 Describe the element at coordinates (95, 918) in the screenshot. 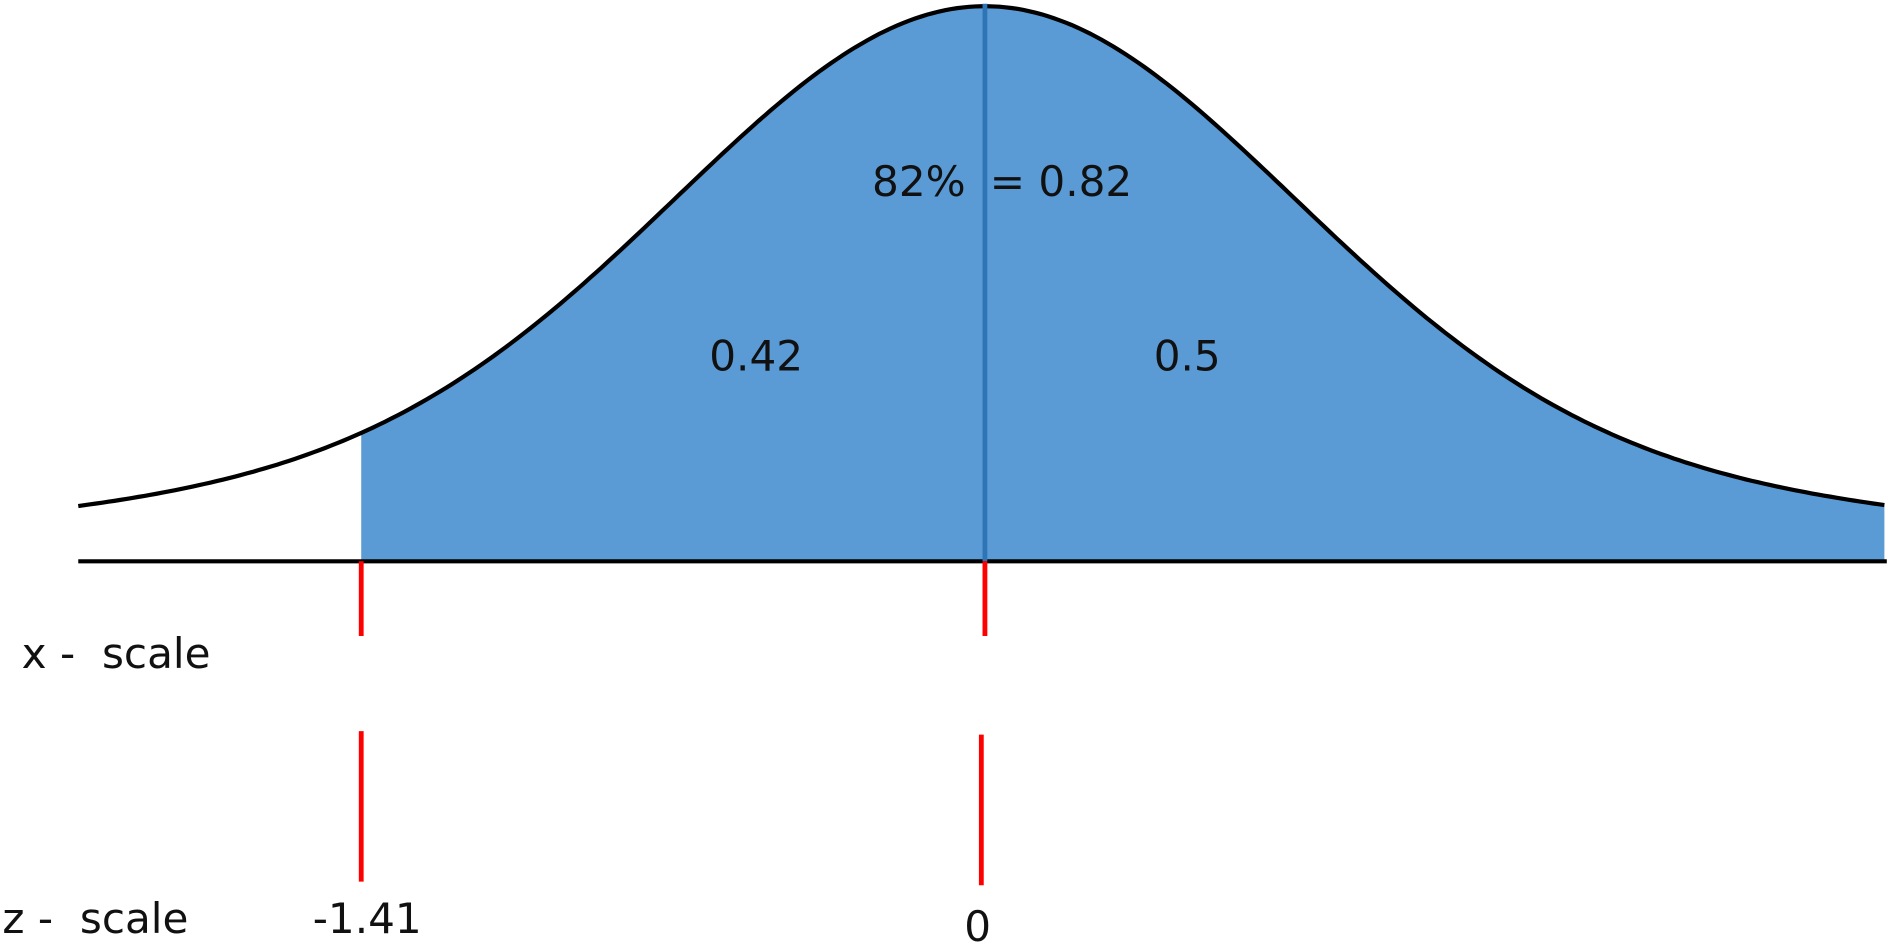

I see `z-scale-label: z - scale` at that location.